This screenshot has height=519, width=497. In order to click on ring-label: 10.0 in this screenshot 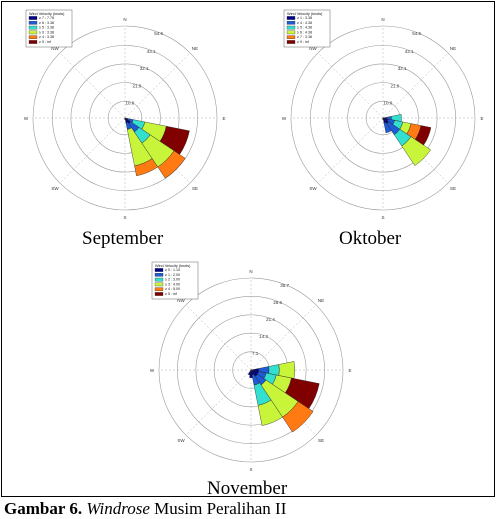, I will do `click(387, 102)`.